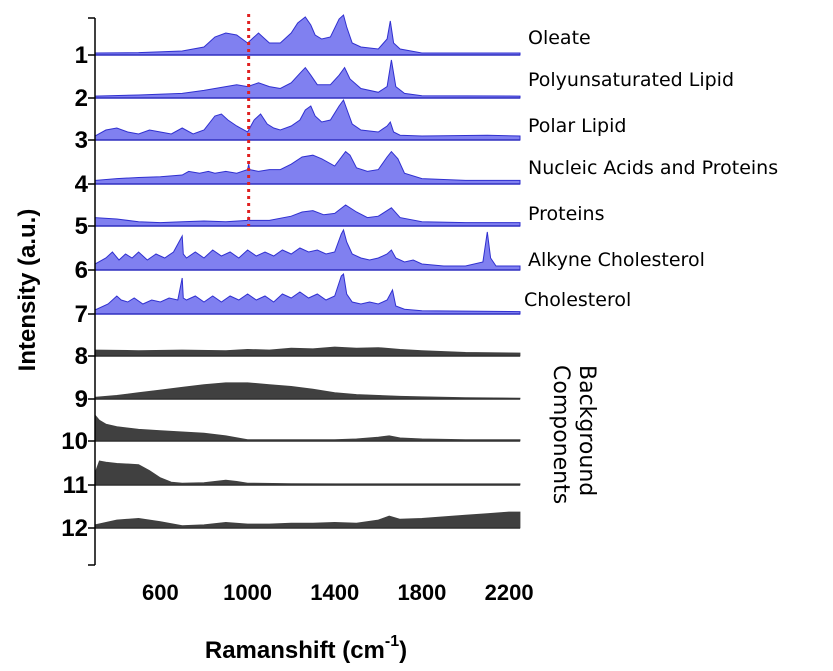 The image size is (833, 671). I want to click on spectrum-number-10: 10, so click(74, 441).